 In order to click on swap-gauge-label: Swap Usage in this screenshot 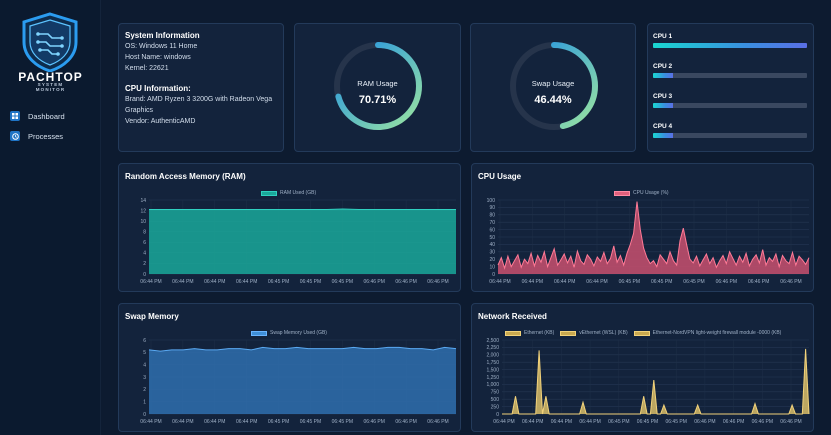, I will do `click(553, 83)`.